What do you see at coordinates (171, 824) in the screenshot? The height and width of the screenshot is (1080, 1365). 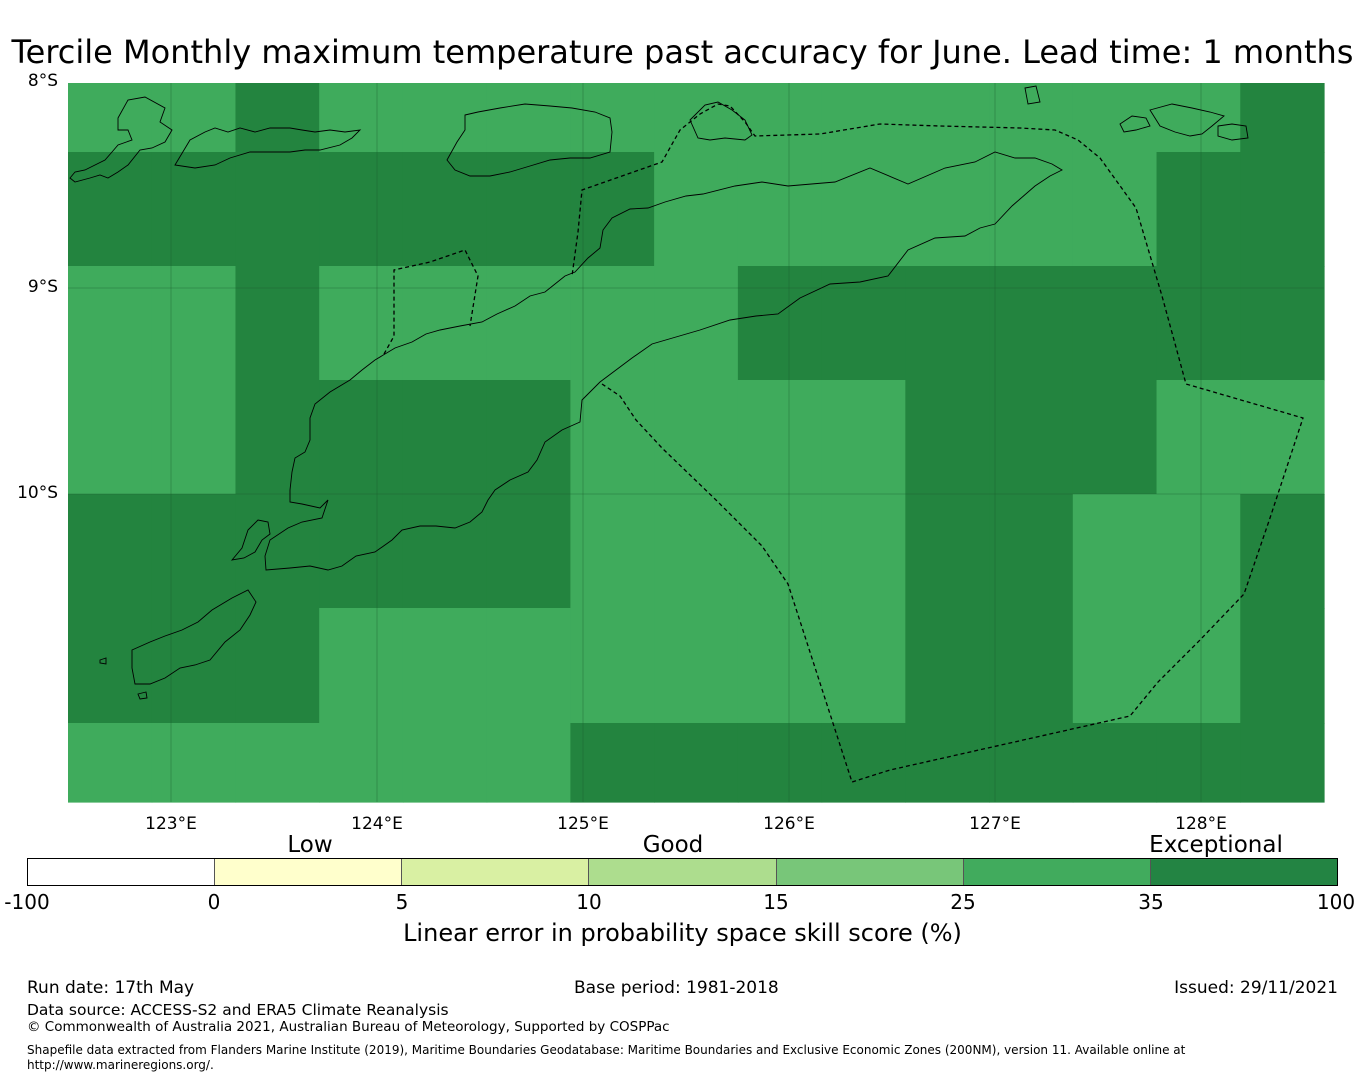 I see `lon-label-123e: 123°E` at bounding box center [171, 824].